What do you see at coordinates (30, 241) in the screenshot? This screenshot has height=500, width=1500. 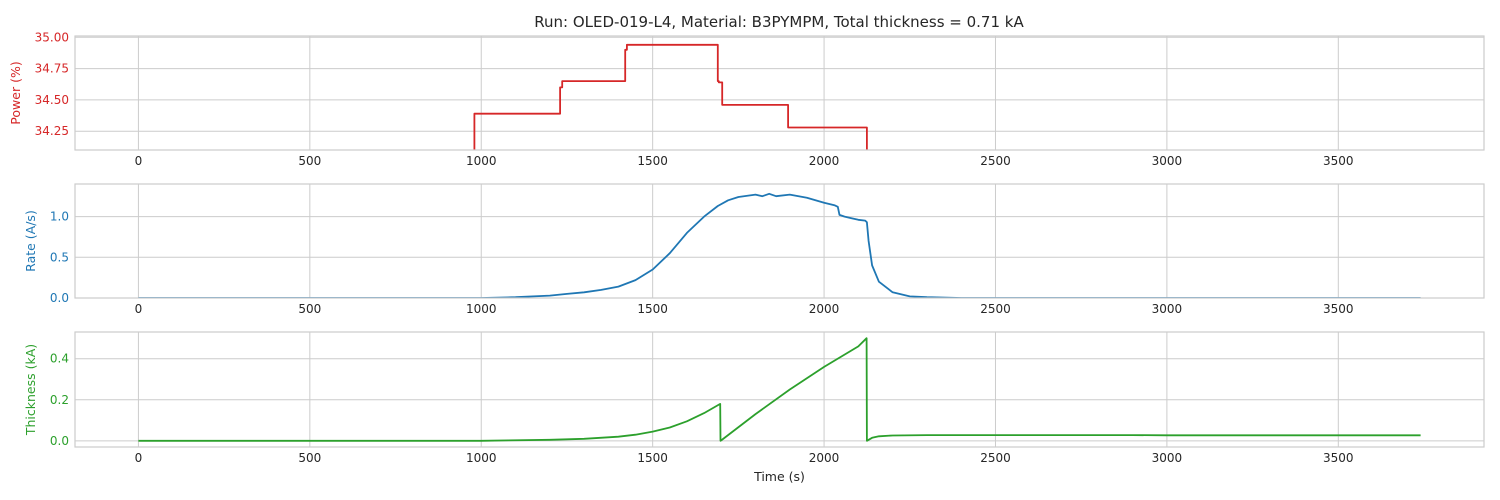 I see `y-axis-label: Rate (A/s)` at bounding box center [30, 241].